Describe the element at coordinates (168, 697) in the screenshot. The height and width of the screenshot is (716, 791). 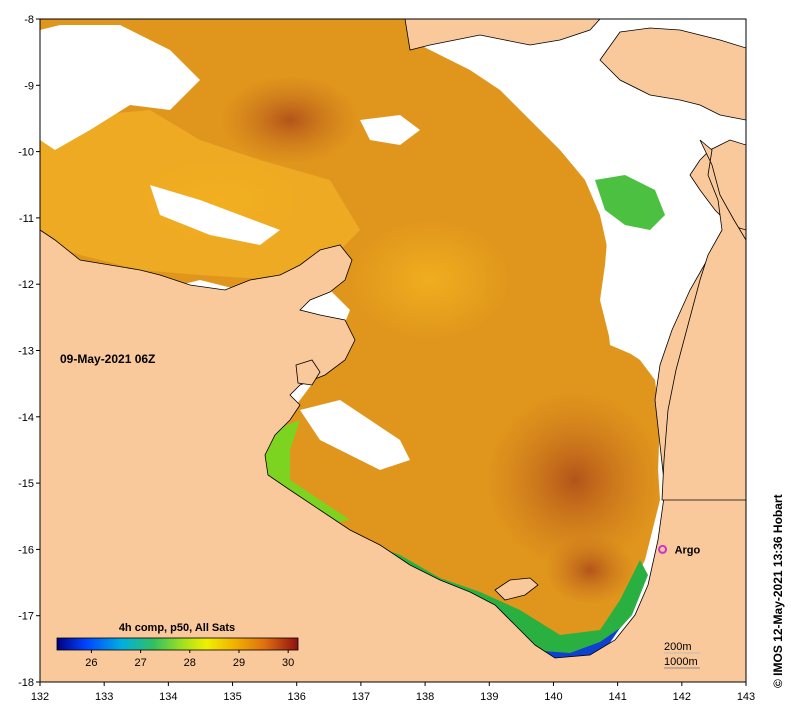
I see `lon-tick-label: 134` at that location.